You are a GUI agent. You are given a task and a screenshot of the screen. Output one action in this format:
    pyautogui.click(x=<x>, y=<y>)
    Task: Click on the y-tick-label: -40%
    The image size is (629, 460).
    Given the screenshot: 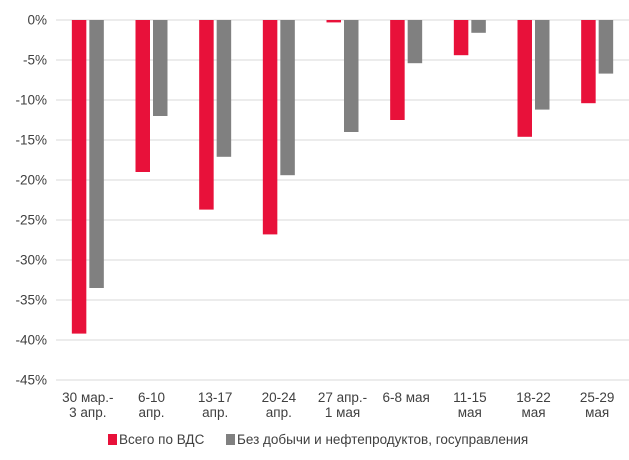 What is the action you would take?
    pyautogui.click(x=31, y=340)
    